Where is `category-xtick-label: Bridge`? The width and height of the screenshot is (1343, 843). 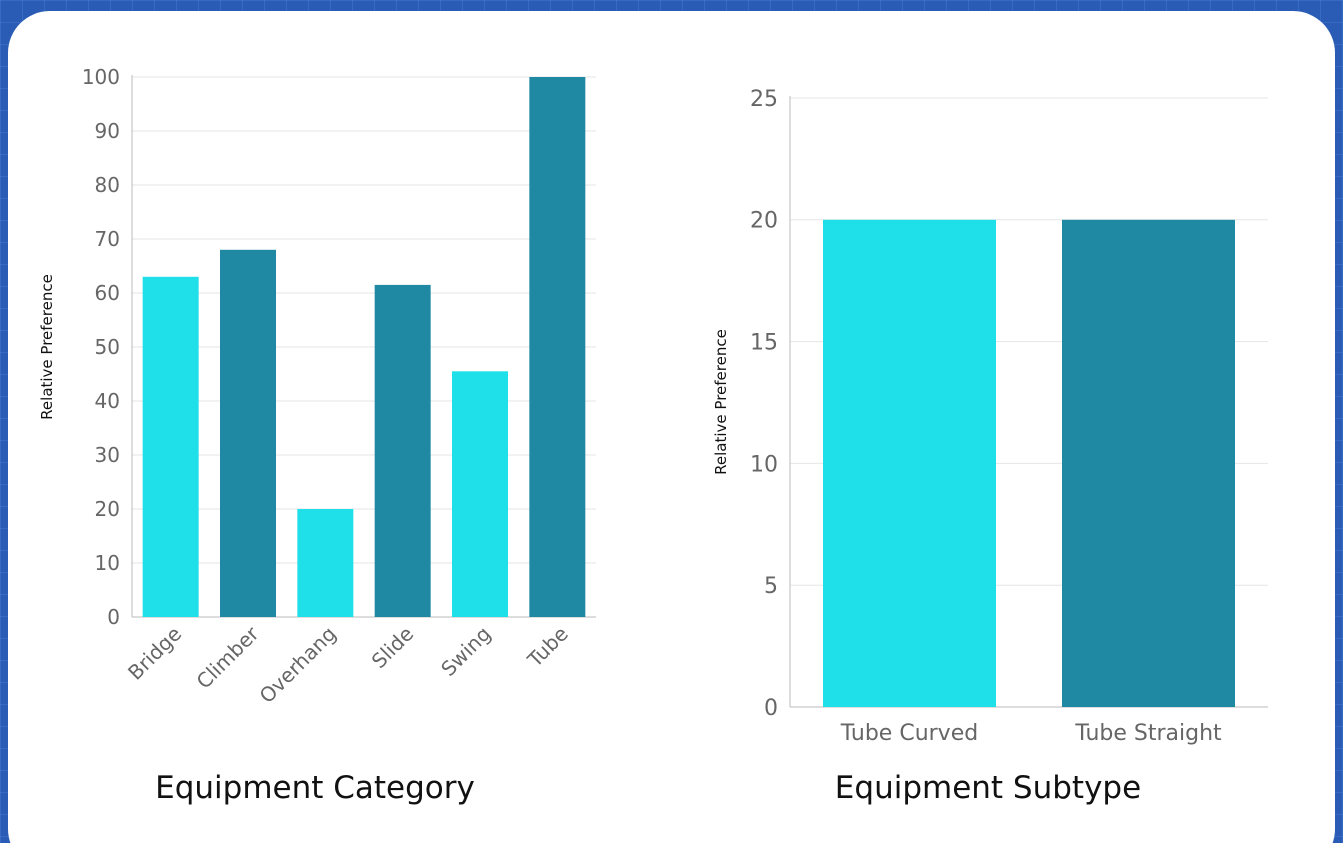
category-xtick-label: Bridge is located at coordinates (154, 653).